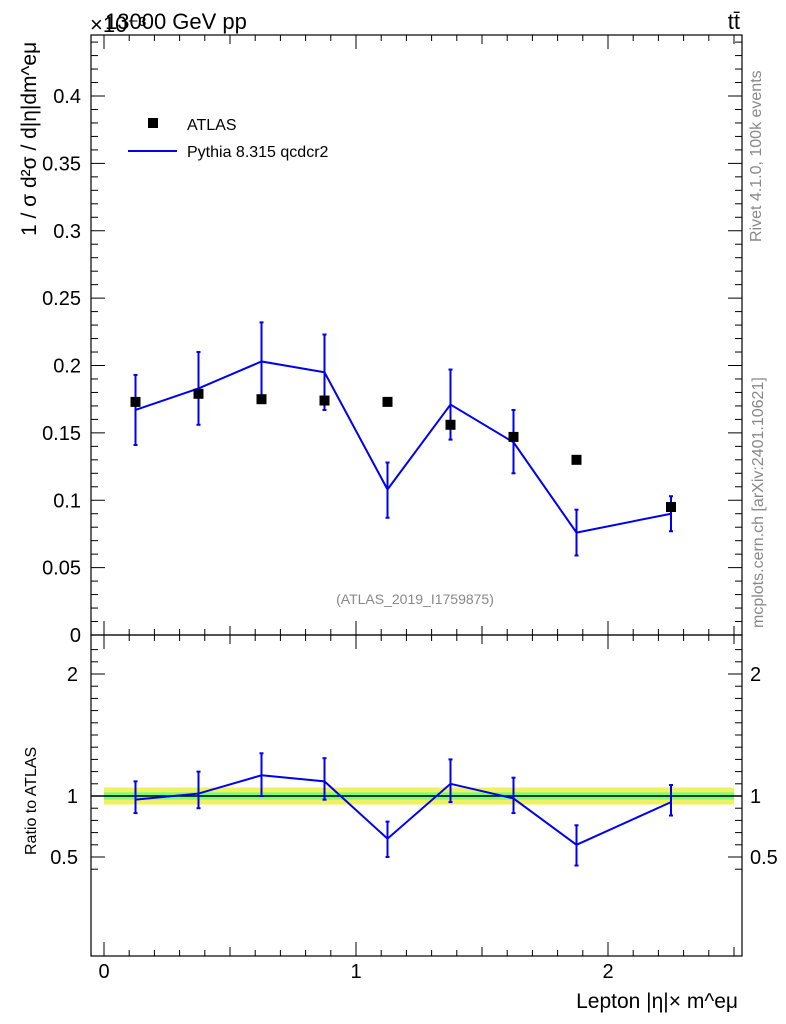 This screenshot has width=786, height=1024. I want to click on legend-mc-label: Pythia 8.315 qcdcr2, so click(258, 152).